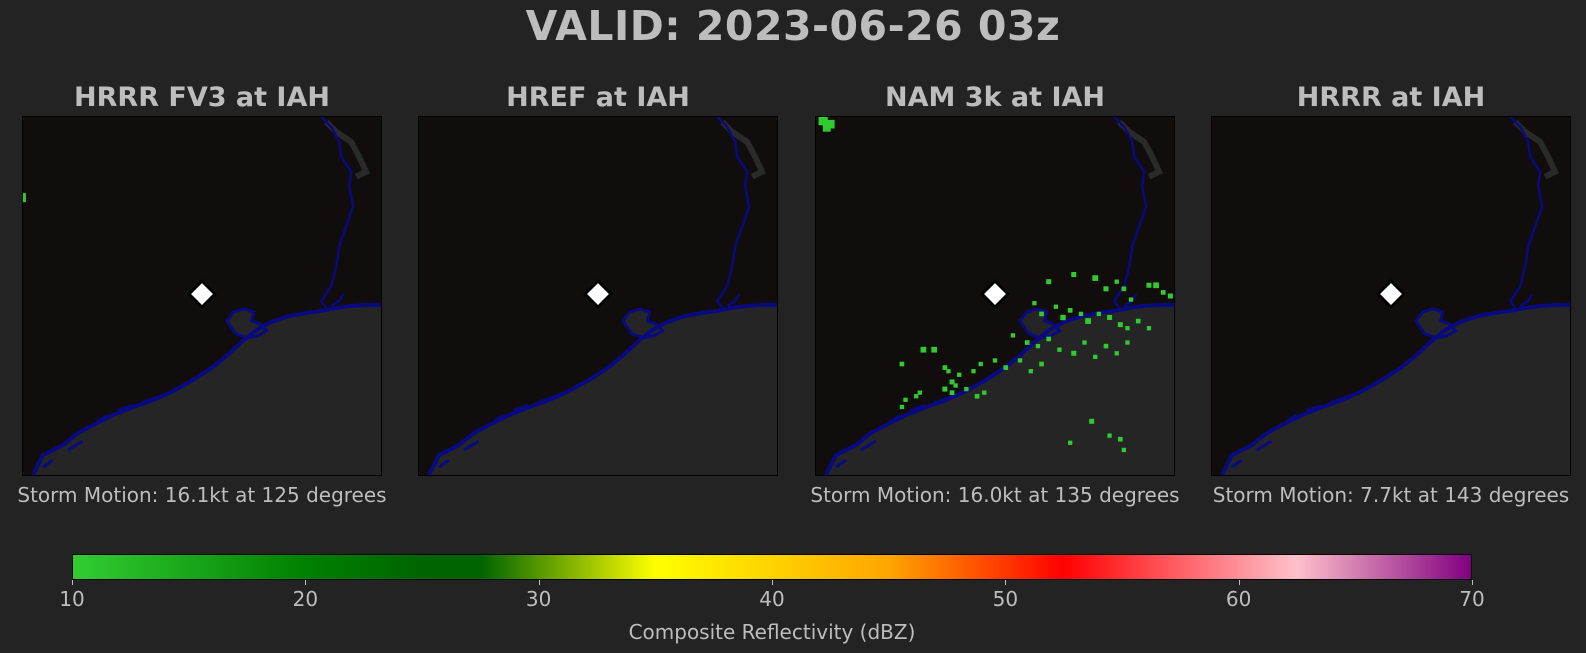 This screenshot has height=653, width=1586. Describe the element at coordinates (772, 632) in the screenshot. I see `colorbar-label: Composite Reflectivity (dBZ)` at that location.